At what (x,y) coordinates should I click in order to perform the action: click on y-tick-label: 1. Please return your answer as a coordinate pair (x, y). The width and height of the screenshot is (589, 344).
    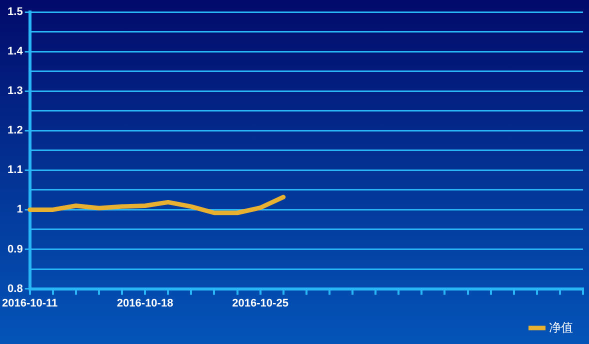
    Looking at the image, I should click on (19, 210).